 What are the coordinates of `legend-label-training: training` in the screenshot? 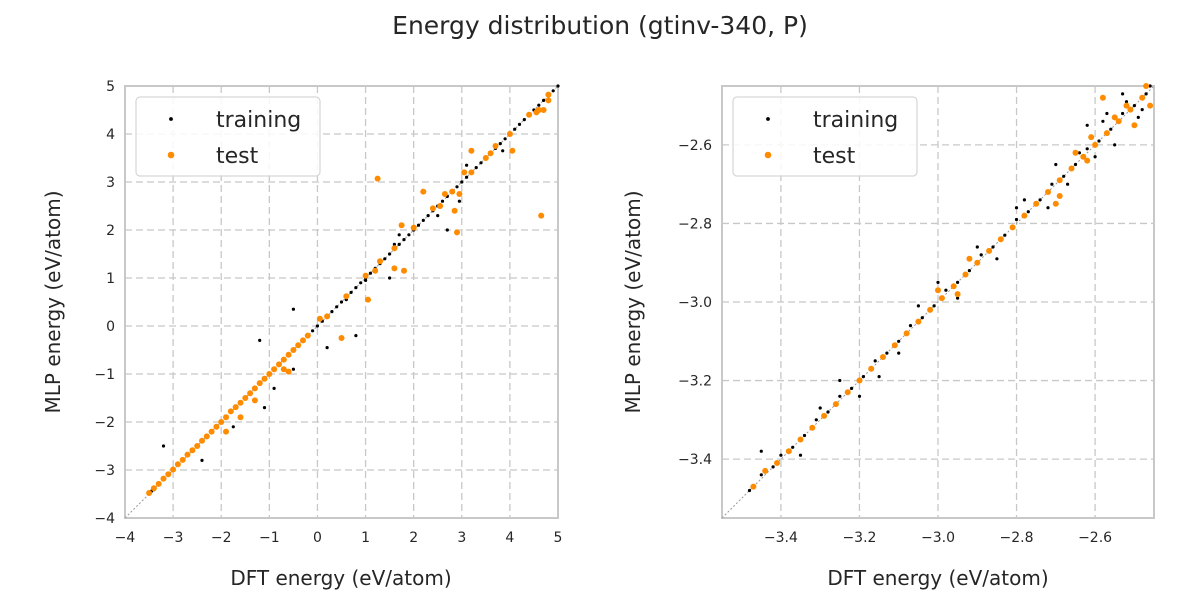 It's located at (855, 120).